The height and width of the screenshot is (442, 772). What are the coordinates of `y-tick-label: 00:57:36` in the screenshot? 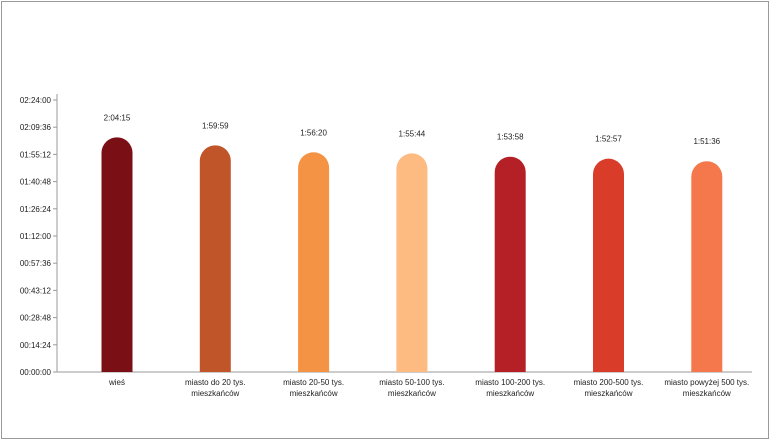 It's located at (36, 263).